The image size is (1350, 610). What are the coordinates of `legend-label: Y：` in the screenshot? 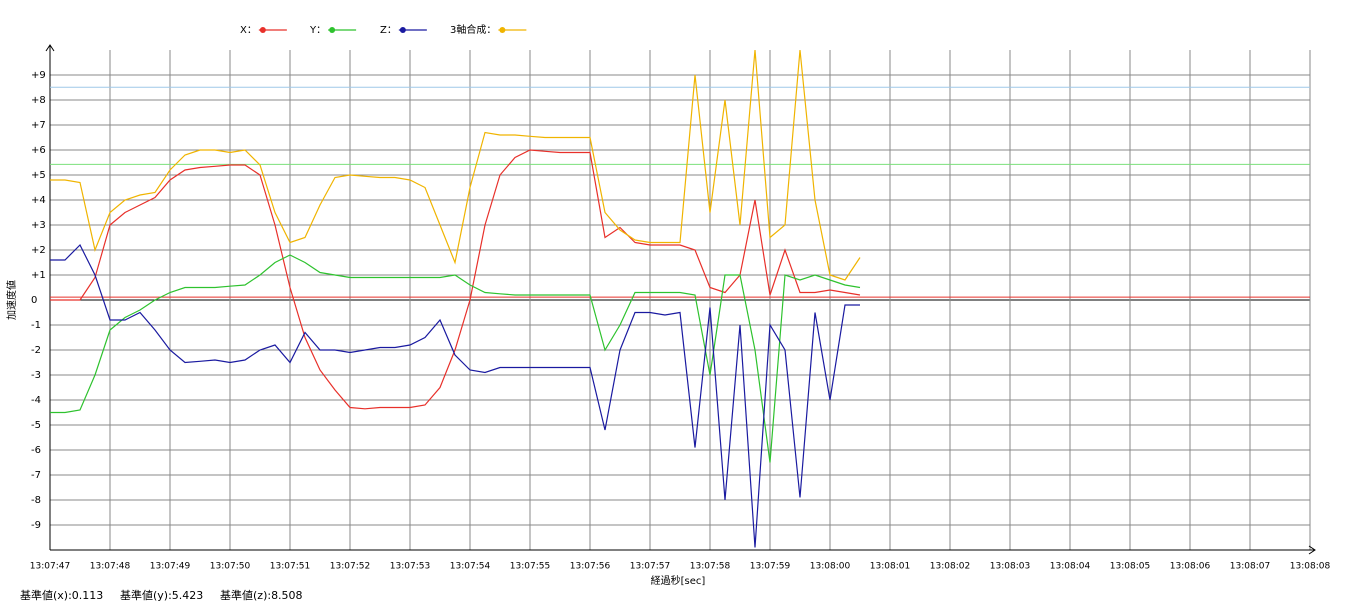 It's located at (317, 30).